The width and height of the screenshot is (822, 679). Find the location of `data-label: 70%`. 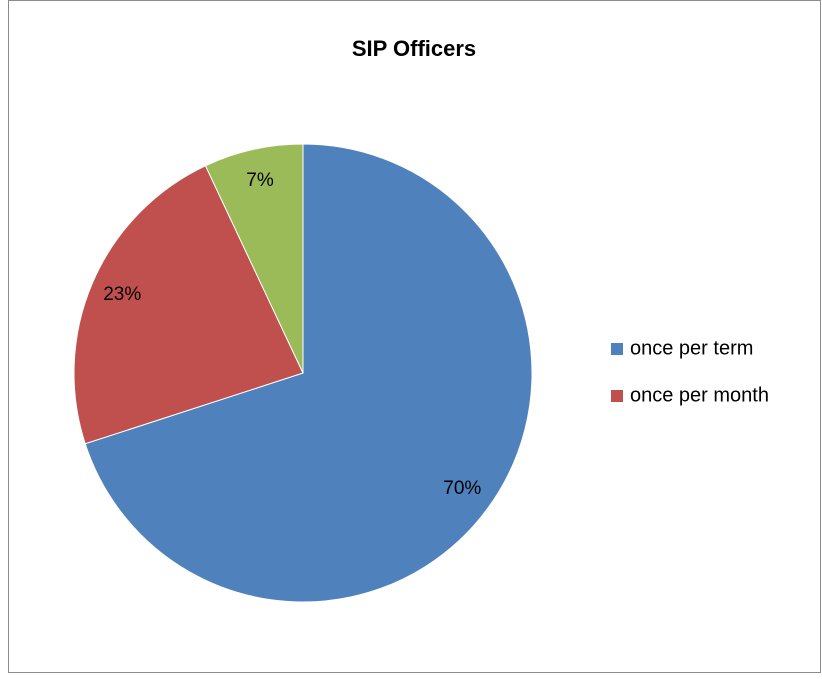

data-label: 70% is located at coordinates (462, 488).